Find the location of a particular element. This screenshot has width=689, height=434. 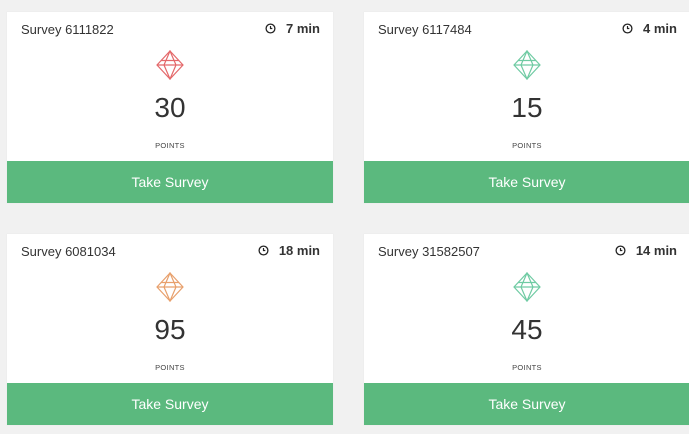

survey-title: Survey 6117484 is located at coordinates (425, 29).